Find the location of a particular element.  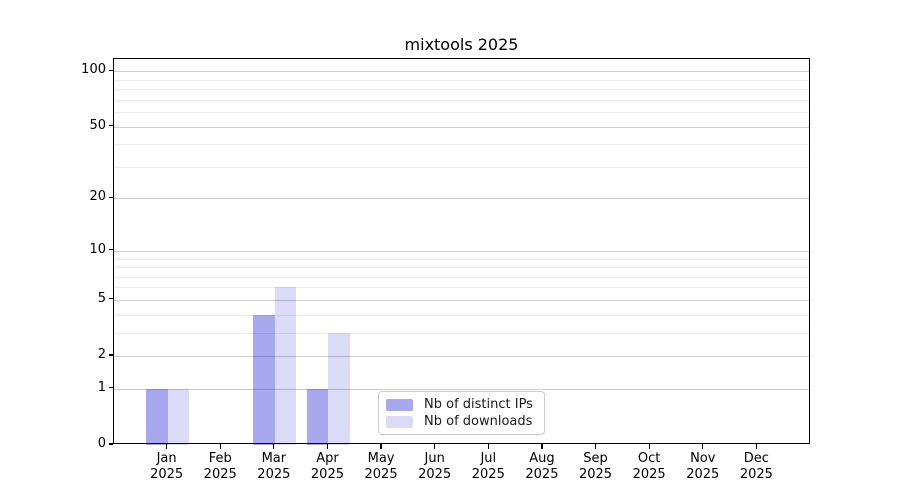

x-tick-month: Apr is located at coordinates (327, 458).